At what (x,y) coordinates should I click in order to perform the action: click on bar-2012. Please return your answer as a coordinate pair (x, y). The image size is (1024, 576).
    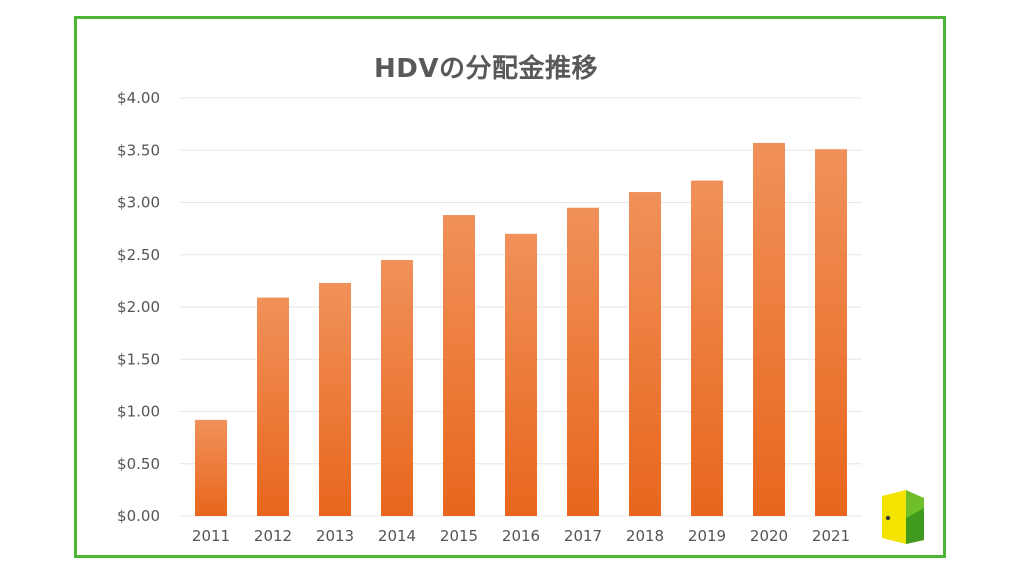
    Looking at the image, I should click on (273, 406).